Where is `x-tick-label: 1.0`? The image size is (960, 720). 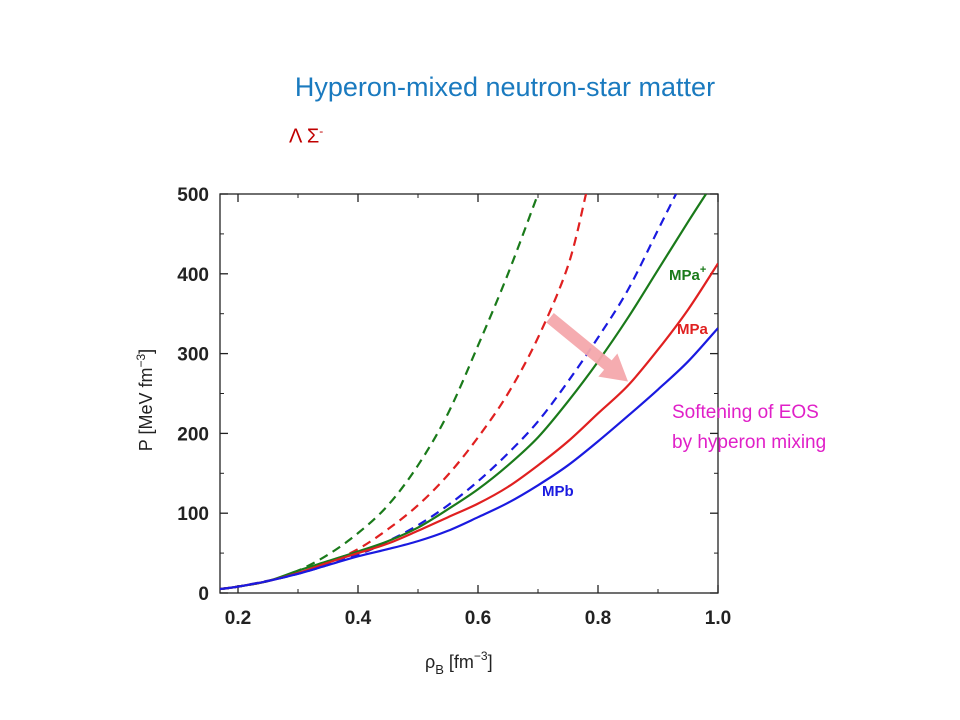
x-tick-label: 1.0 is located at coordinates (718, 618).